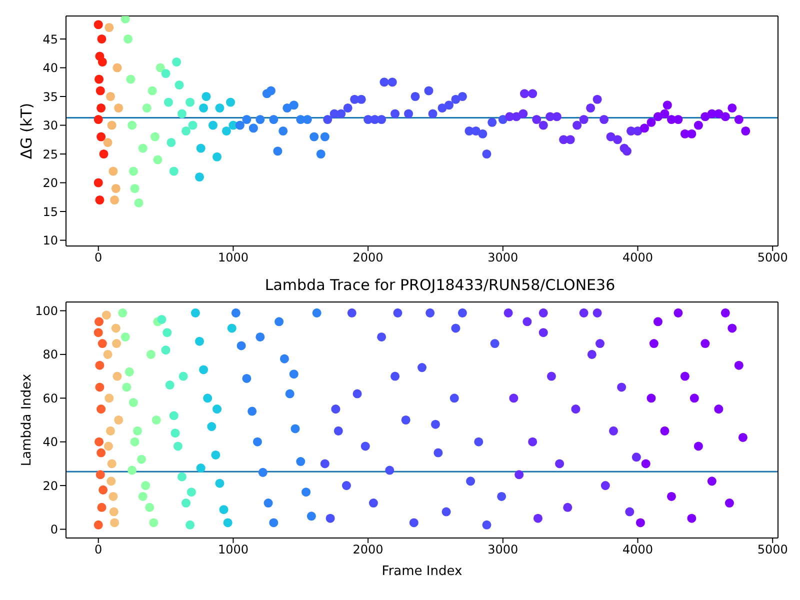 This screenshot has height=600, width=800. What do you see at coordinates (368, 257) in the screenshot?
I see `x-tick-label: 2000` at bounding box center [368, 257].